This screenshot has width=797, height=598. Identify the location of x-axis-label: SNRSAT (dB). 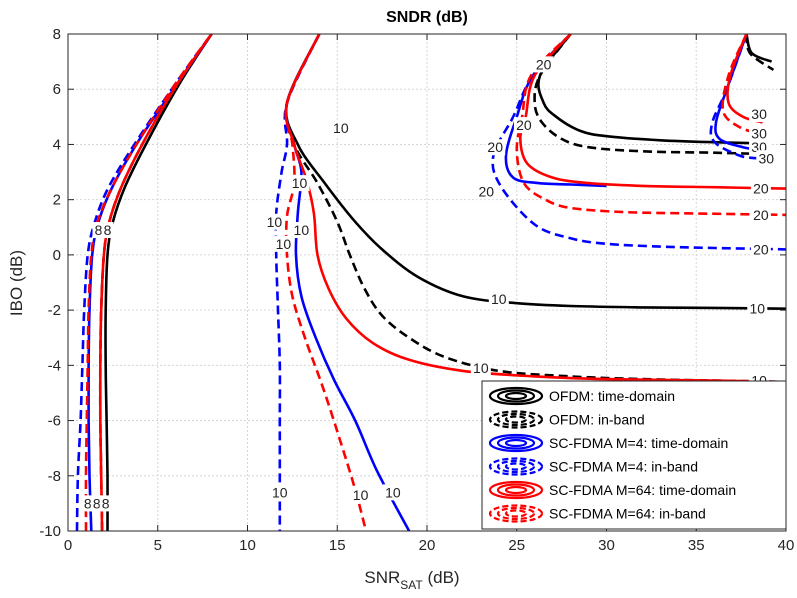
(411, 580).